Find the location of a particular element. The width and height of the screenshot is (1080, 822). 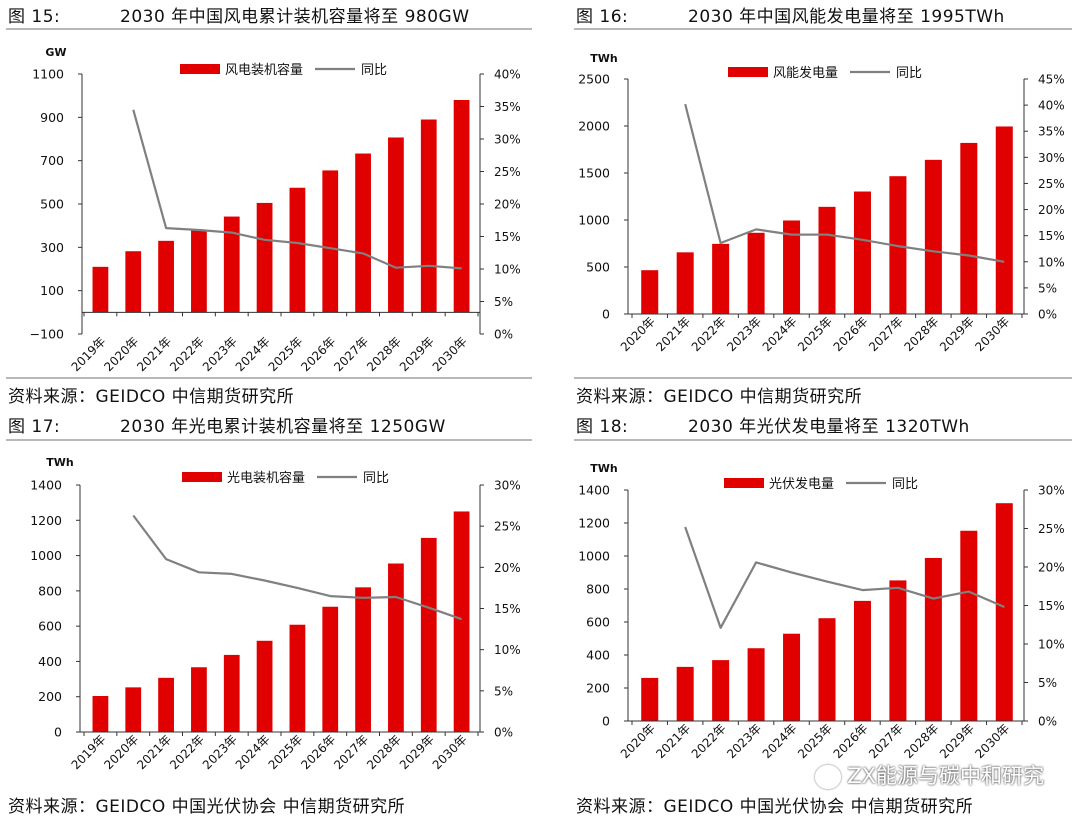

legend-bar-label: 风电装机容量 is located at coordinates (264, 70).